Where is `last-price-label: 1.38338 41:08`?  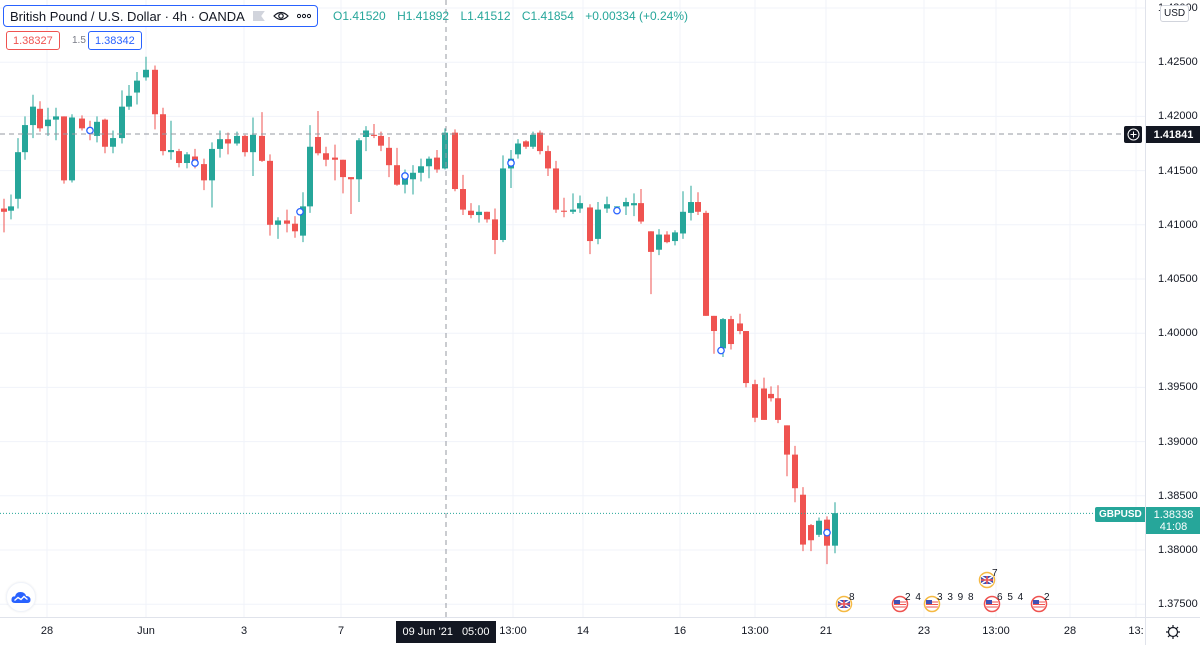
last-price-label: 1.38338 41:08 is located at coordinates (1173, 520).